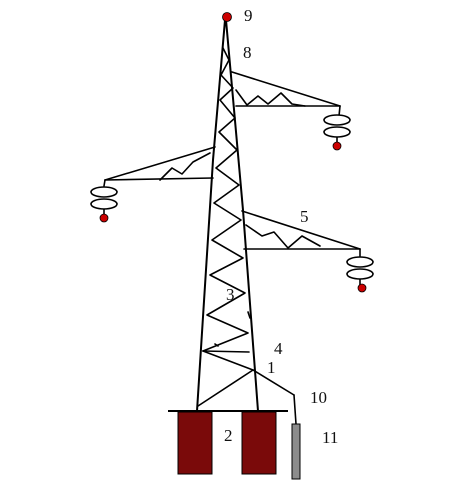 The width and height of the screenshot is (459, 484). What do you see at coordinates (230, 294) in the screenshot?
I see `label-3: 3` at bounding box center [230, 294].